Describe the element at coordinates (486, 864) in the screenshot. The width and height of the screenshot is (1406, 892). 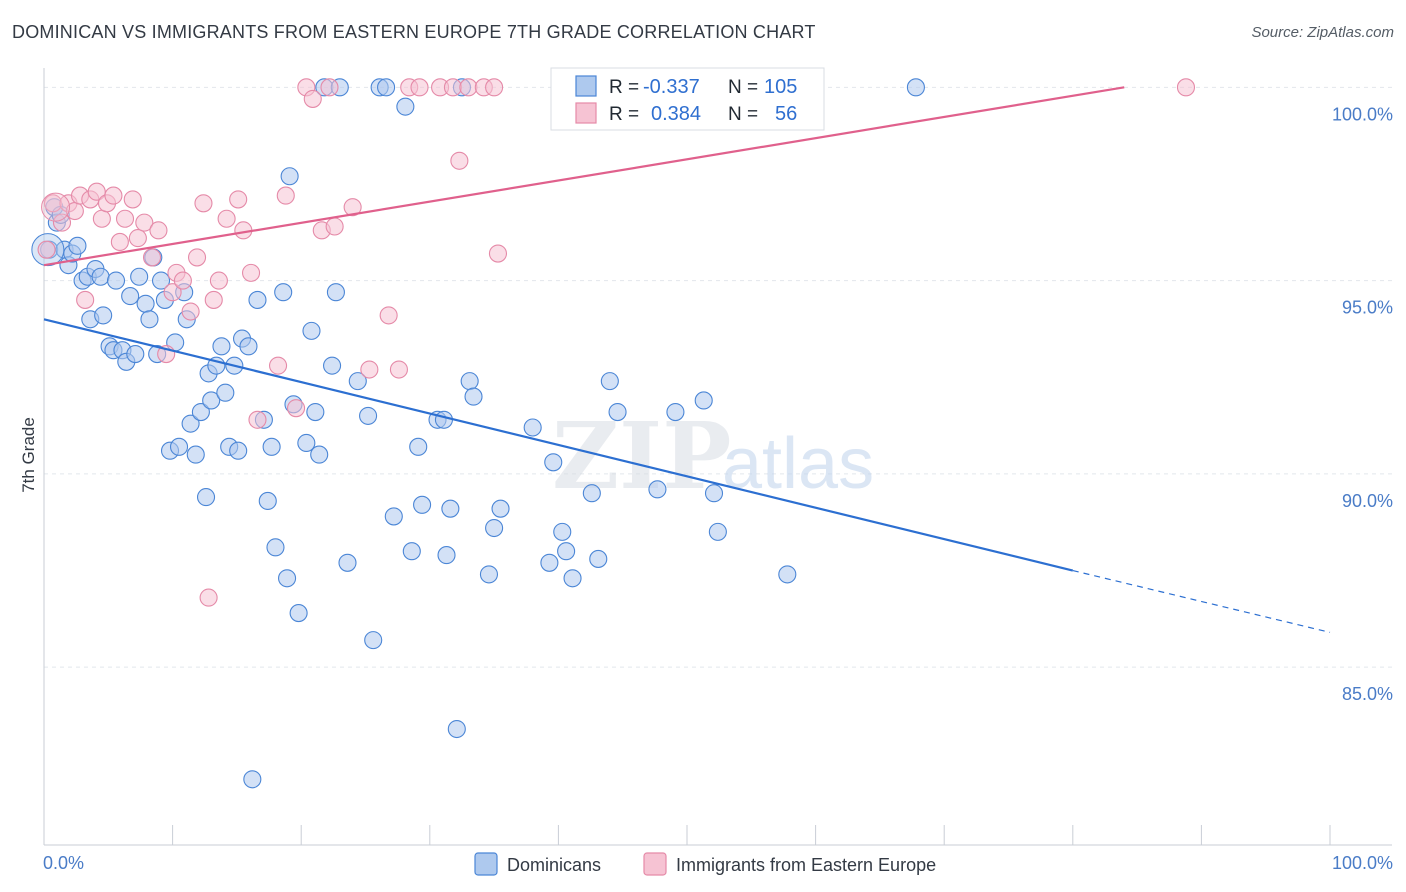
I see `bottom-legend-swatch-dominicans` at that location.